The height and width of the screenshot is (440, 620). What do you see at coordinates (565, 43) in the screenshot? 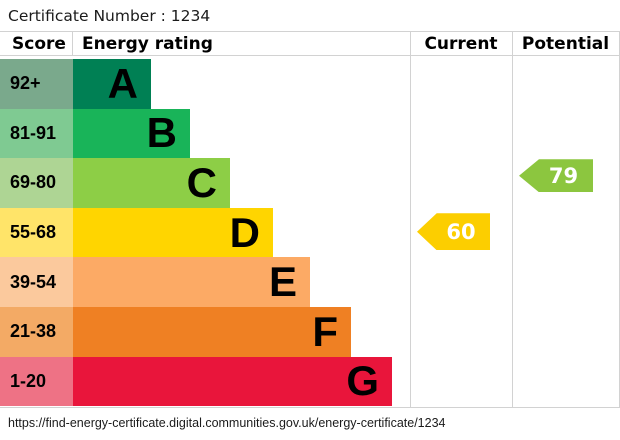
I see `header-potential: Potential` at bounding box center [565, 43].